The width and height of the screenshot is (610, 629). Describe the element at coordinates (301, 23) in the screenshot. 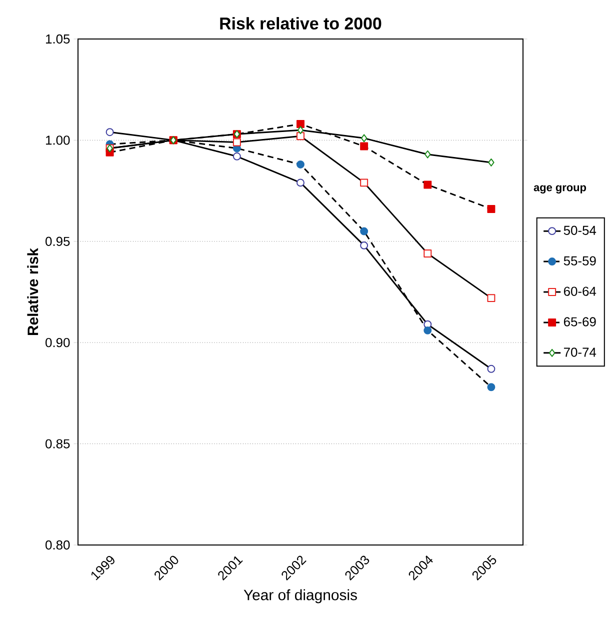

I see `chart-title: Risk relative to 2000` at that location.